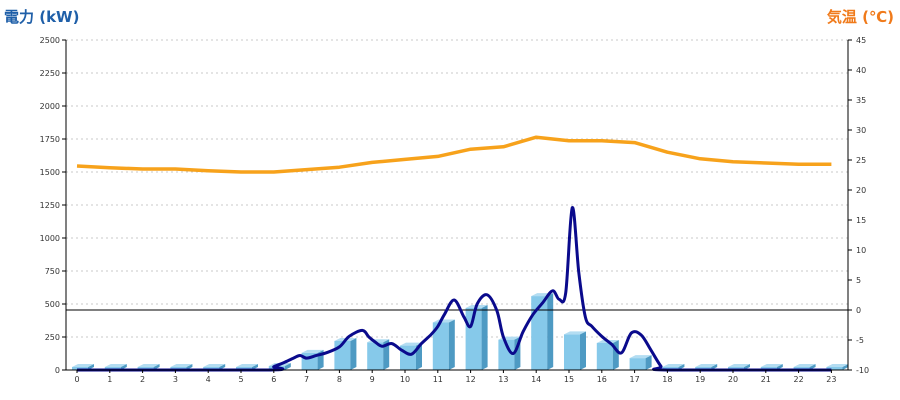  I want to click on x-tick-label: 2, so click(142, 379).